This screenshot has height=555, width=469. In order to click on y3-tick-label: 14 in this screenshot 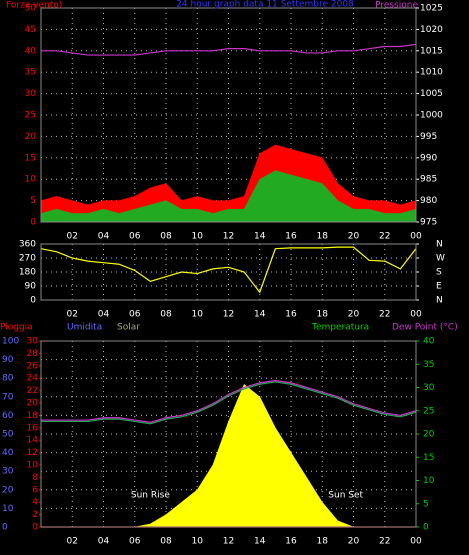, I will do `click(33, 441)`.